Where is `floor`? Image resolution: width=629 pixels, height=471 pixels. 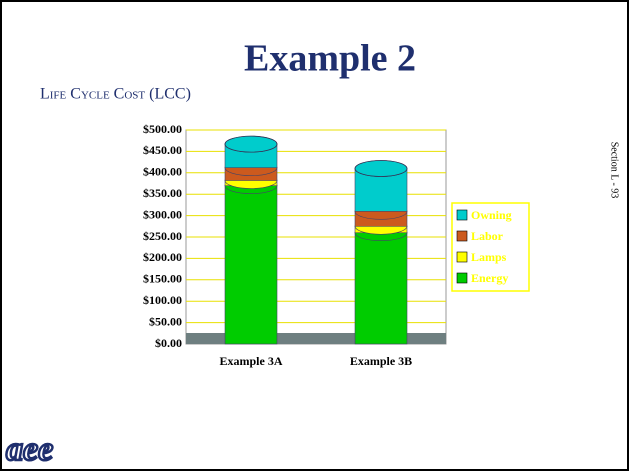
floor is located at coordinates (316, 338).